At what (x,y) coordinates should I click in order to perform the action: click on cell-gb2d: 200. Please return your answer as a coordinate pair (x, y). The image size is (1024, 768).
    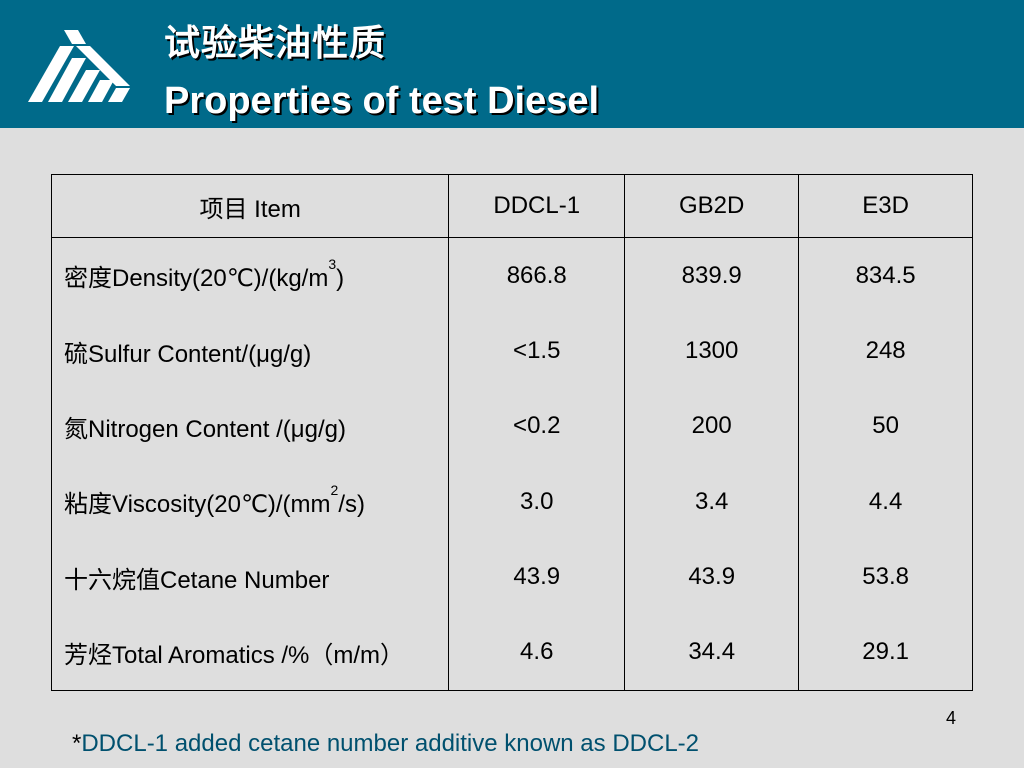
    Looking at the image, I should click on (712, 426).